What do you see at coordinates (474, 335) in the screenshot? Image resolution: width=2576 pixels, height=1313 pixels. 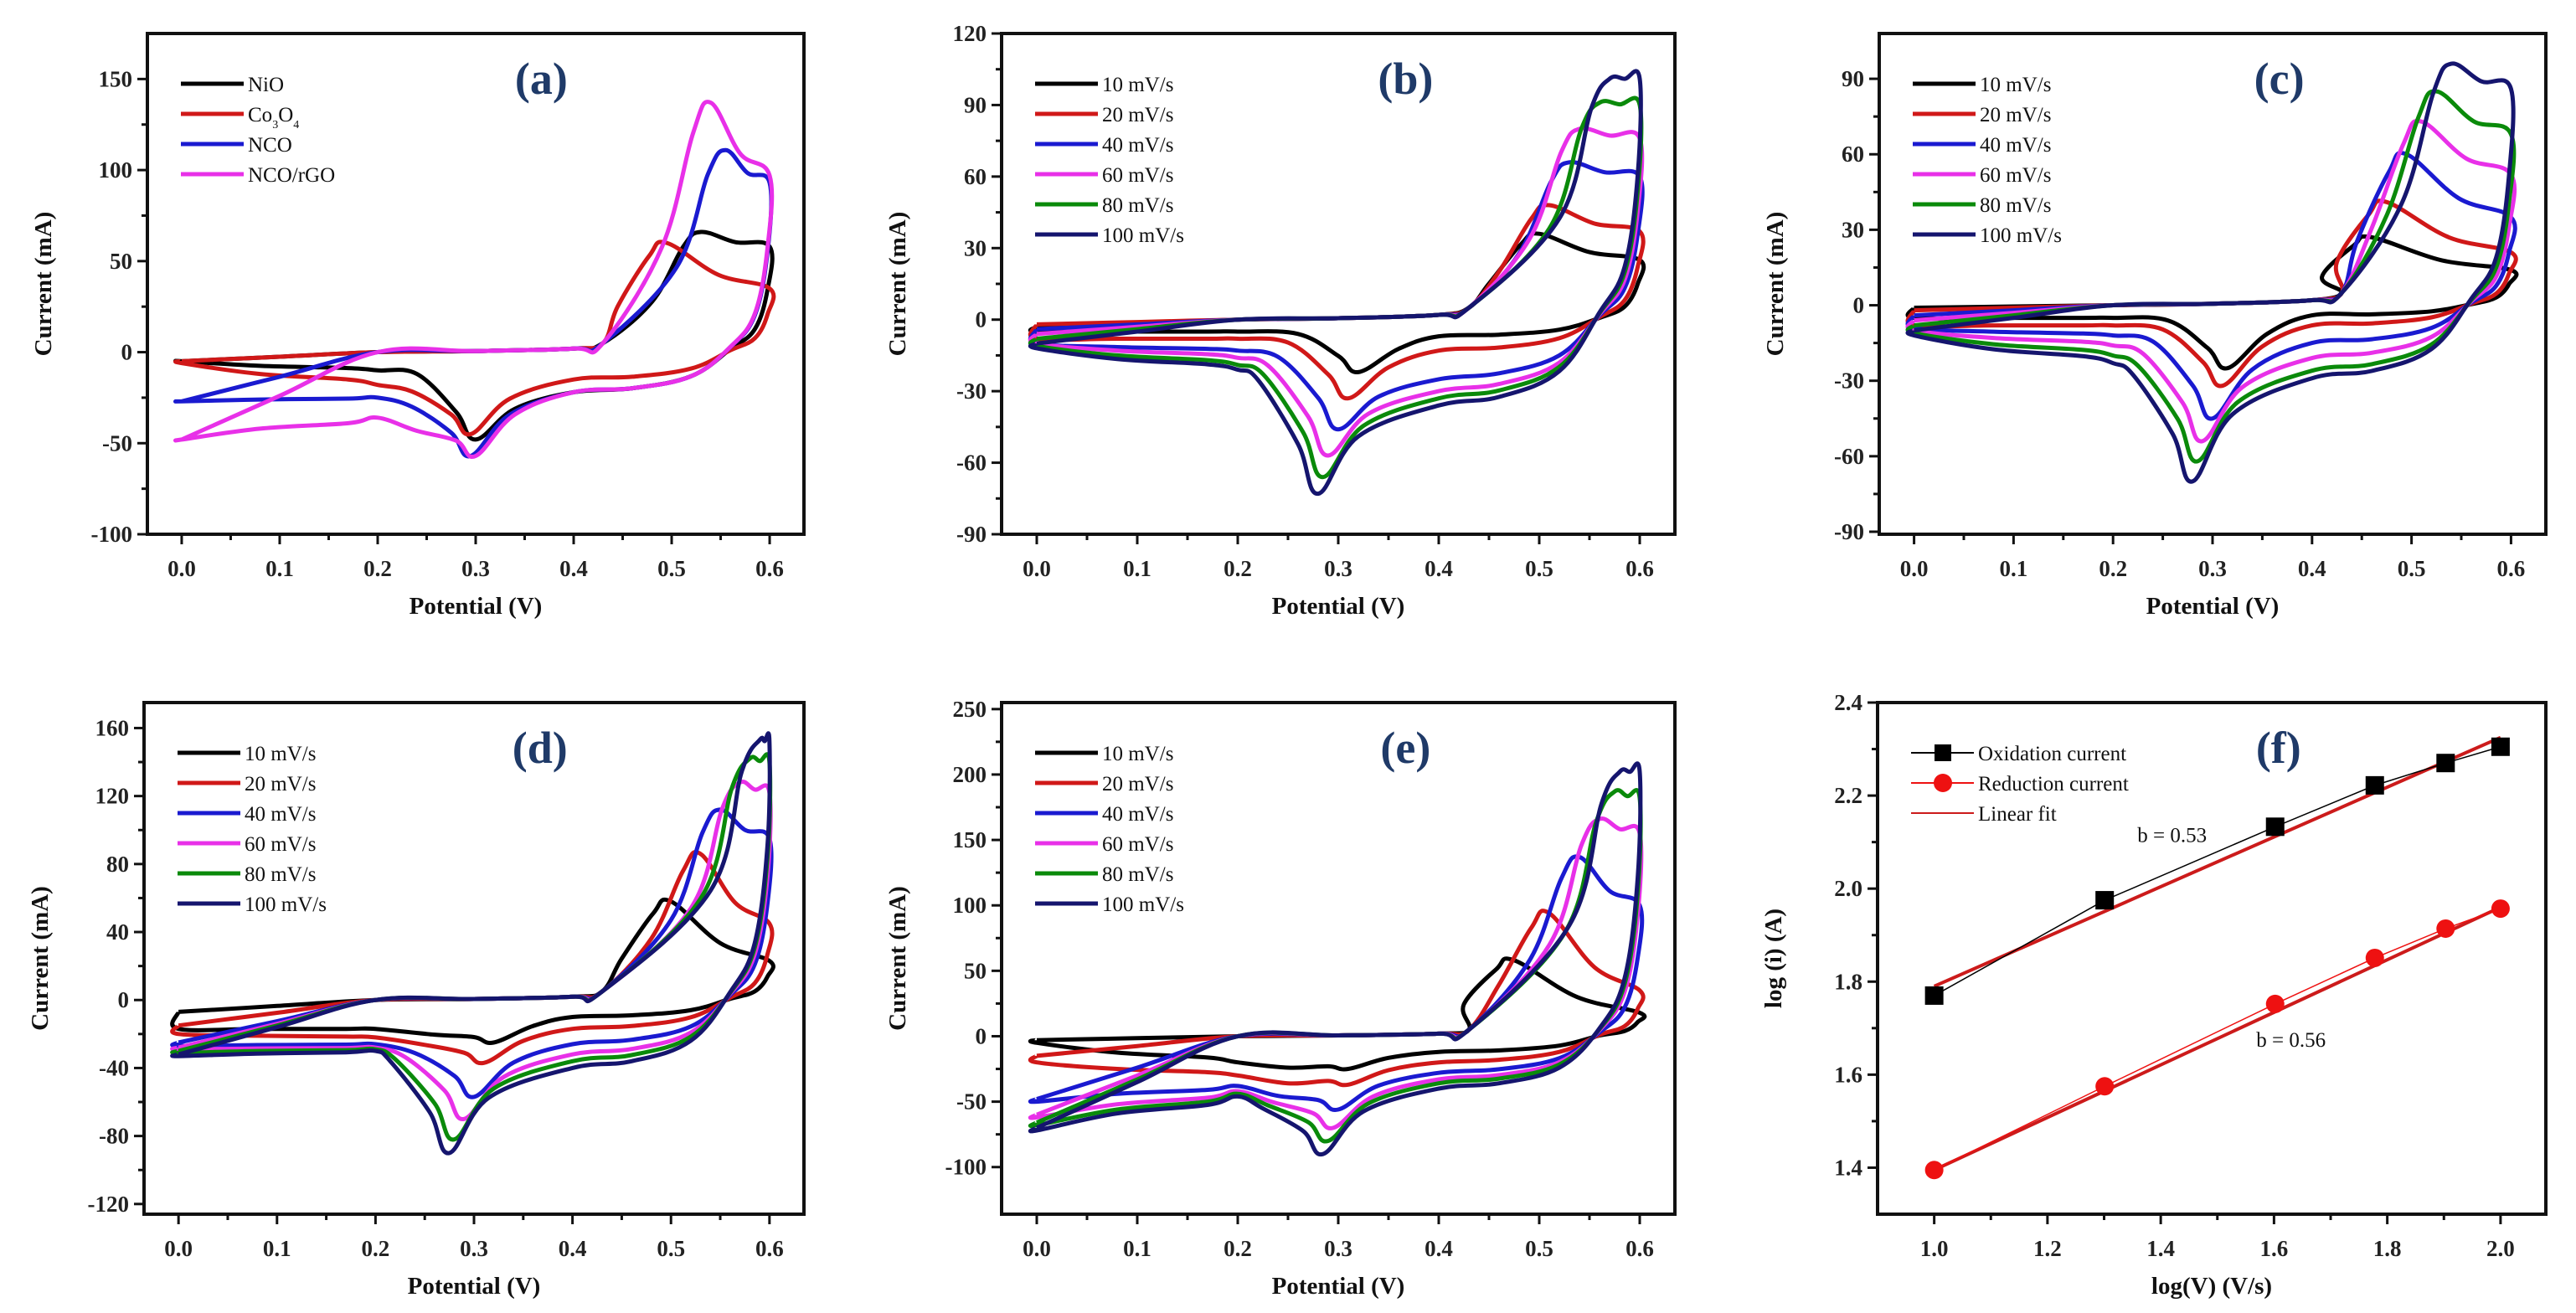 I see `cv-curve-nio` at bounding box center [474, 335].